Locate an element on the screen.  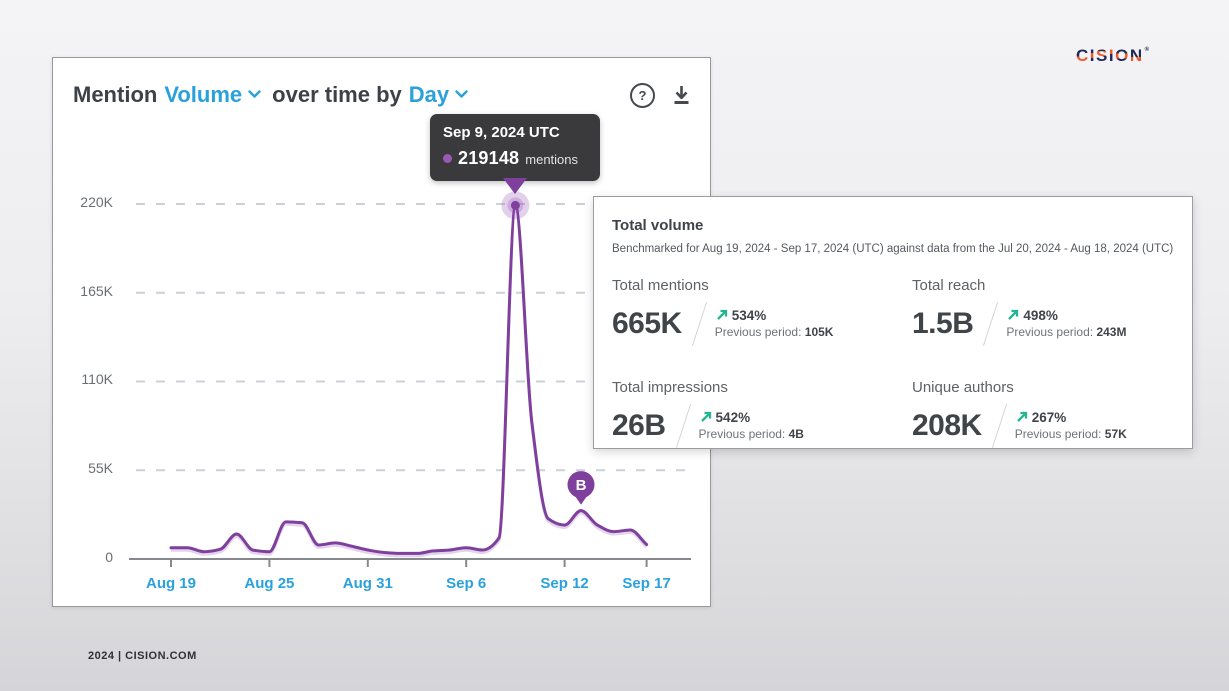
x-axis-tick-label: Sep 17 is located at coordinates (646, 583).